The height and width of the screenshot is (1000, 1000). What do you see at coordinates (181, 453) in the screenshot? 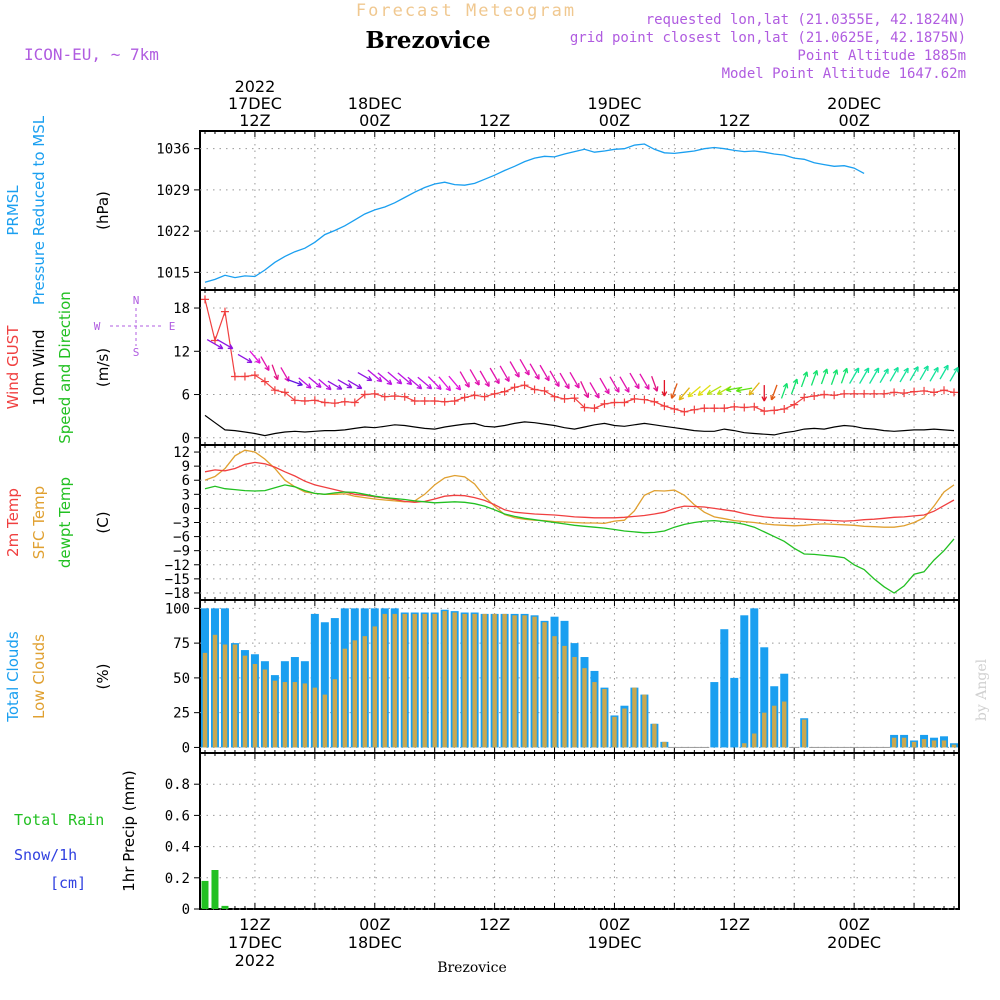
I see `temperature-ytick-label: 12` at bounding box center [181, 453].